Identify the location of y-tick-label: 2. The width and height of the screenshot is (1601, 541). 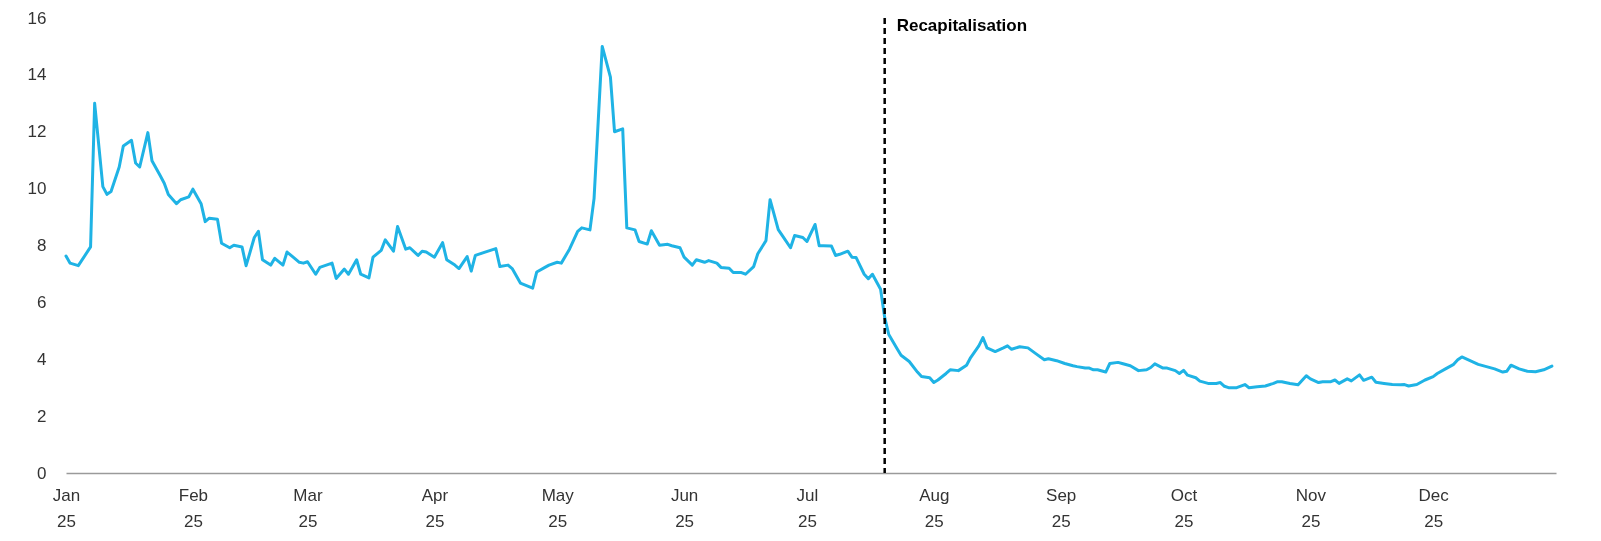
(42, 416).